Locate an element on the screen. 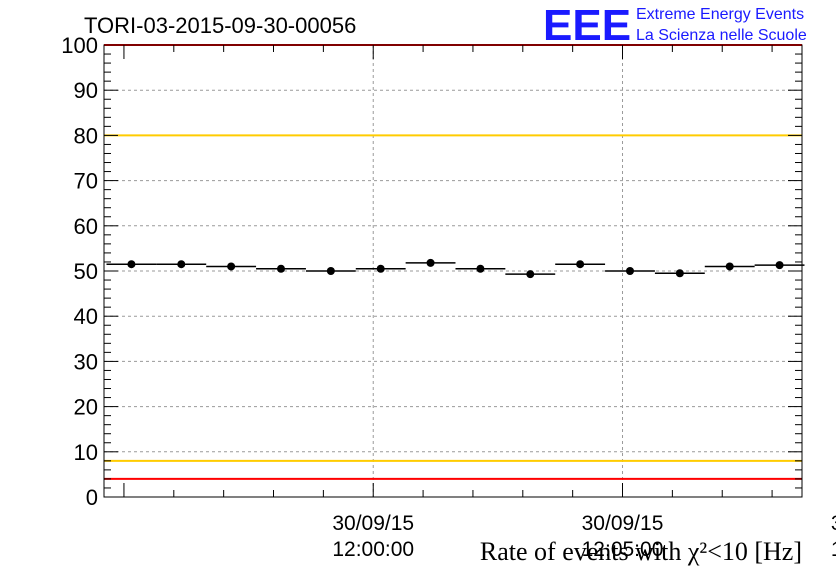 The image size is (836, 572). y-tick-label: 80 is located at coordinates (86, 135).